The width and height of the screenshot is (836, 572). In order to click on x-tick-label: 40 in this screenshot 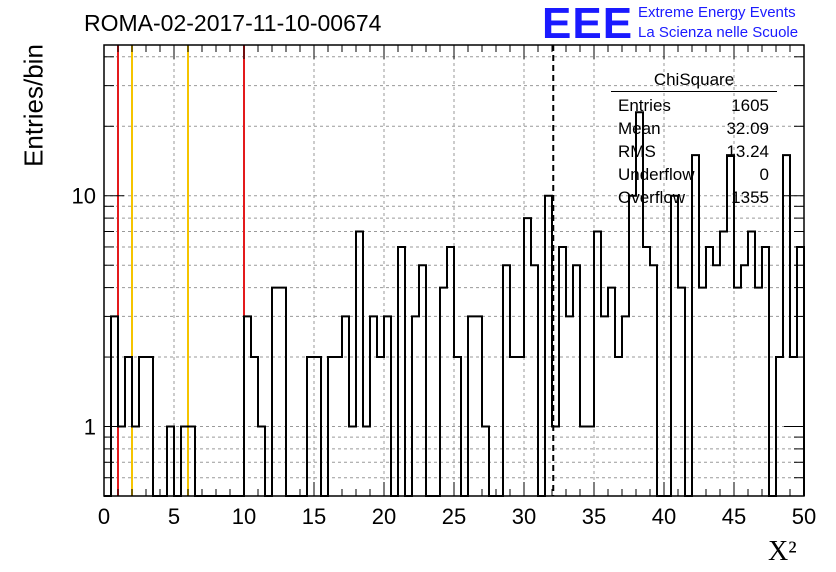, I will do `click(664, 516)`.